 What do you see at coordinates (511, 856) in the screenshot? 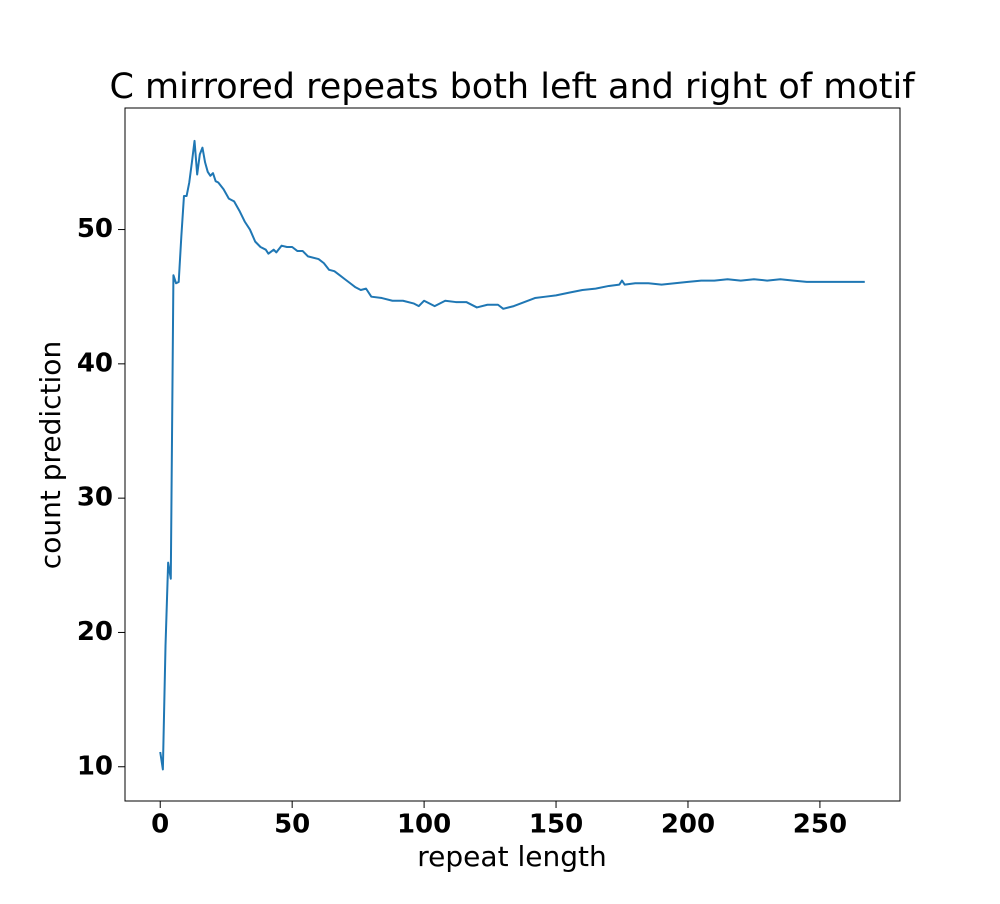
I see `x-axis-label: repeat length` at bounding box center [511, 856].